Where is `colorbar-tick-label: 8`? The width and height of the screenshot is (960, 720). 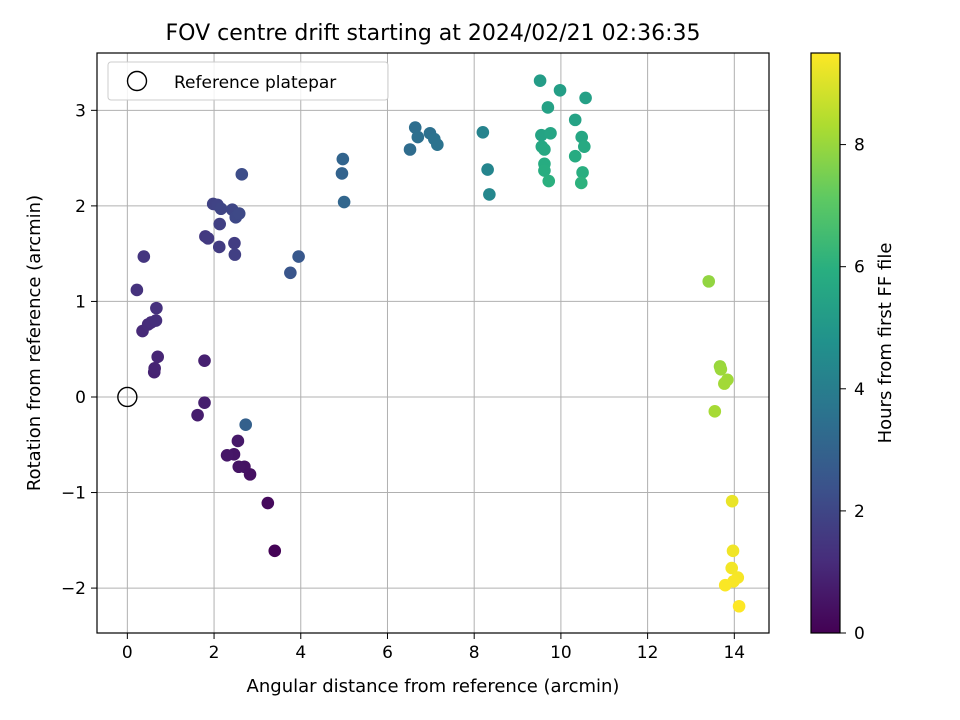
colorbar-tick-label: 8 is located at coordinates (859, 146).